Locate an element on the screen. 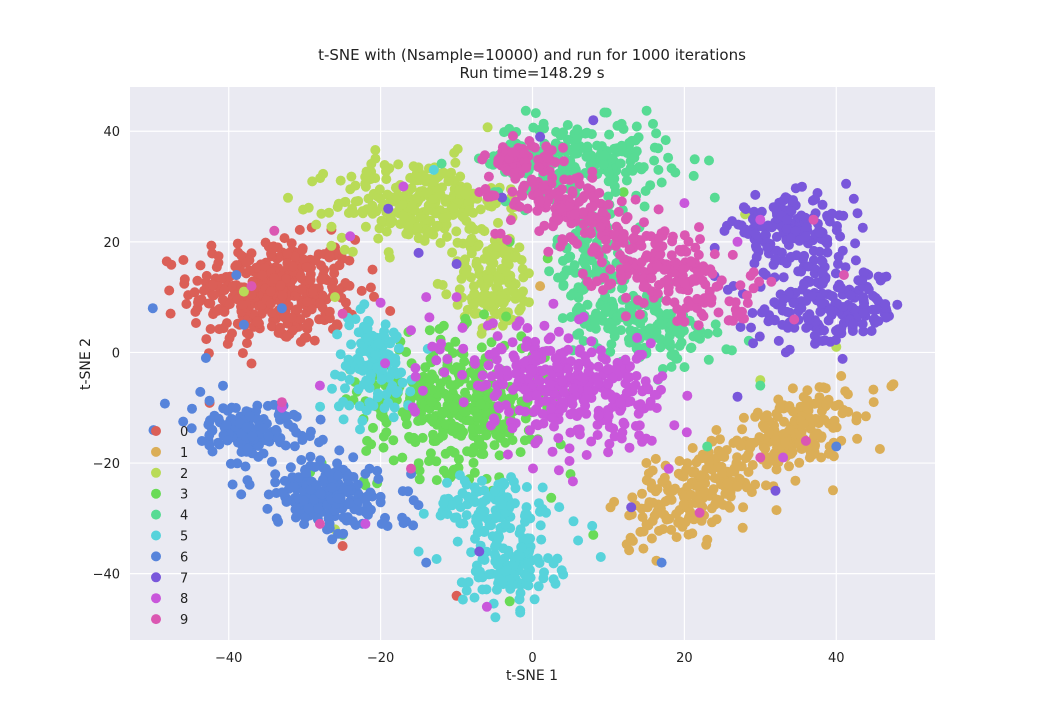 The image size is (1039, 719). x-tick-label: 20 is located at coordinates (684, 658).